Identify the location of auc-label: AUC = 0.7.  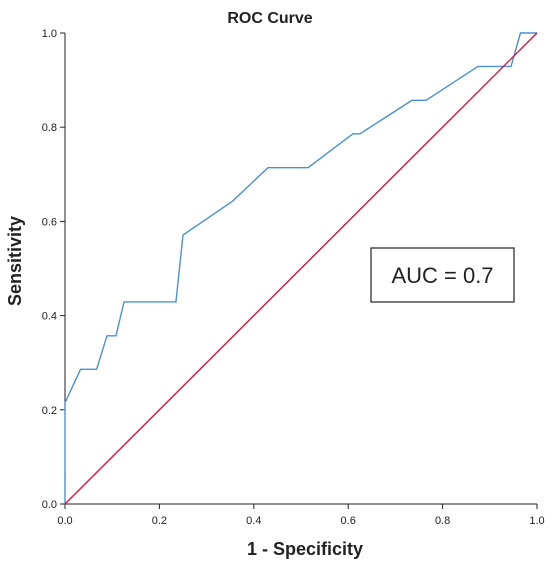
(442, 275).